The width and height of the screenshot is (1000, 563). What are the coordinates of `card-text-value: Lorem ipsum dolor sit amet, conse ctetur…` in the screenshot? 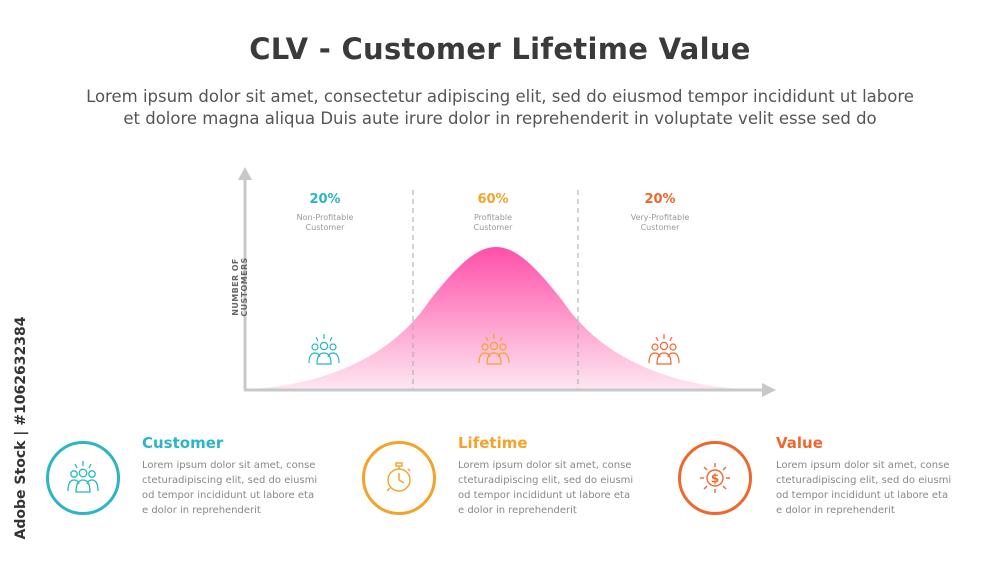 It's located at (868, 488).